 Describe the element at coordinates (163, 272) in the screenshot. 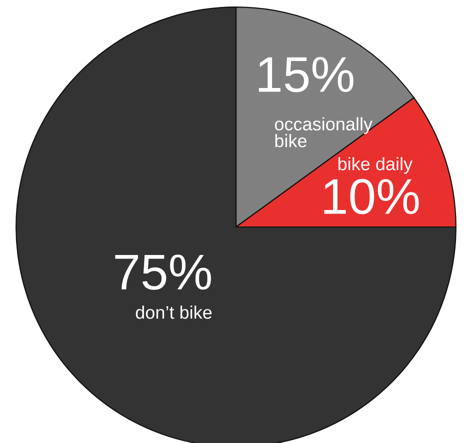

I see `data-label: 75%` at that location.